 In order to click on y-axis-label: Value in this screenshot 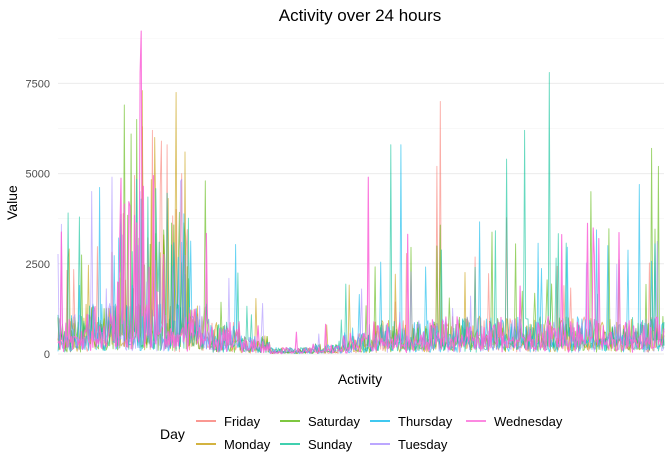, I will do `click(12, 202)`.